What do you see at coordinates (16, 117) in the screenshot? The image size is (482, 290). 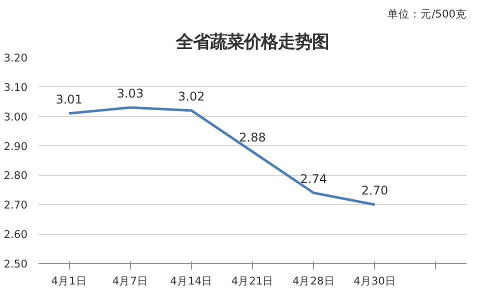 I see `y-tick-label: 3.00` at bounding box center [16, 117].